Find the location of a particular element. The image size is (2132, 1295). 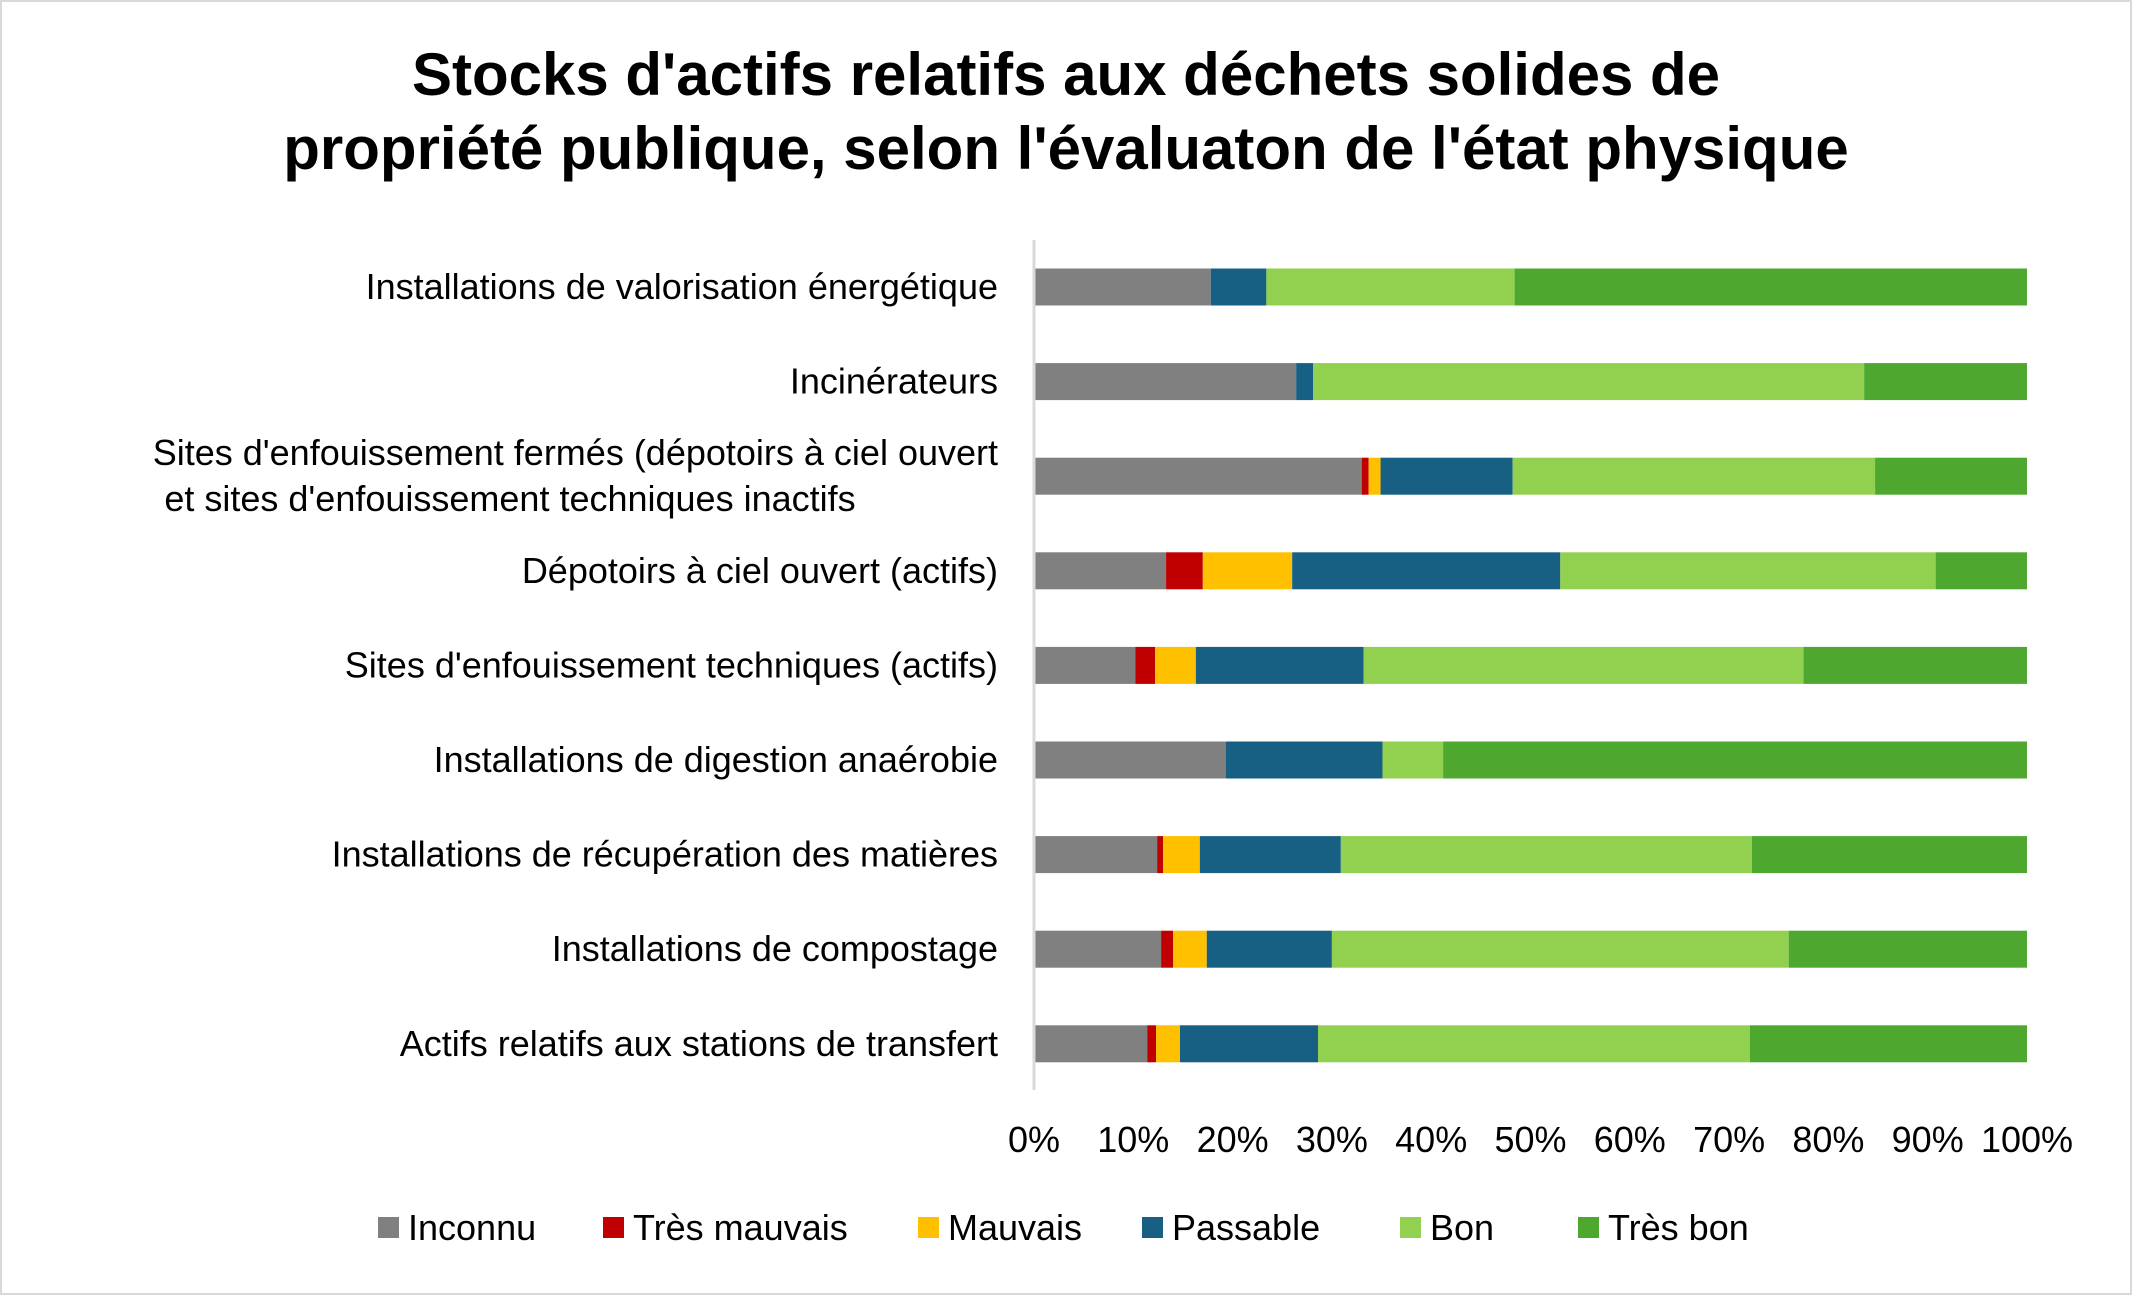

x-tick-label: 80% is located at coordinates (1828, 1139).